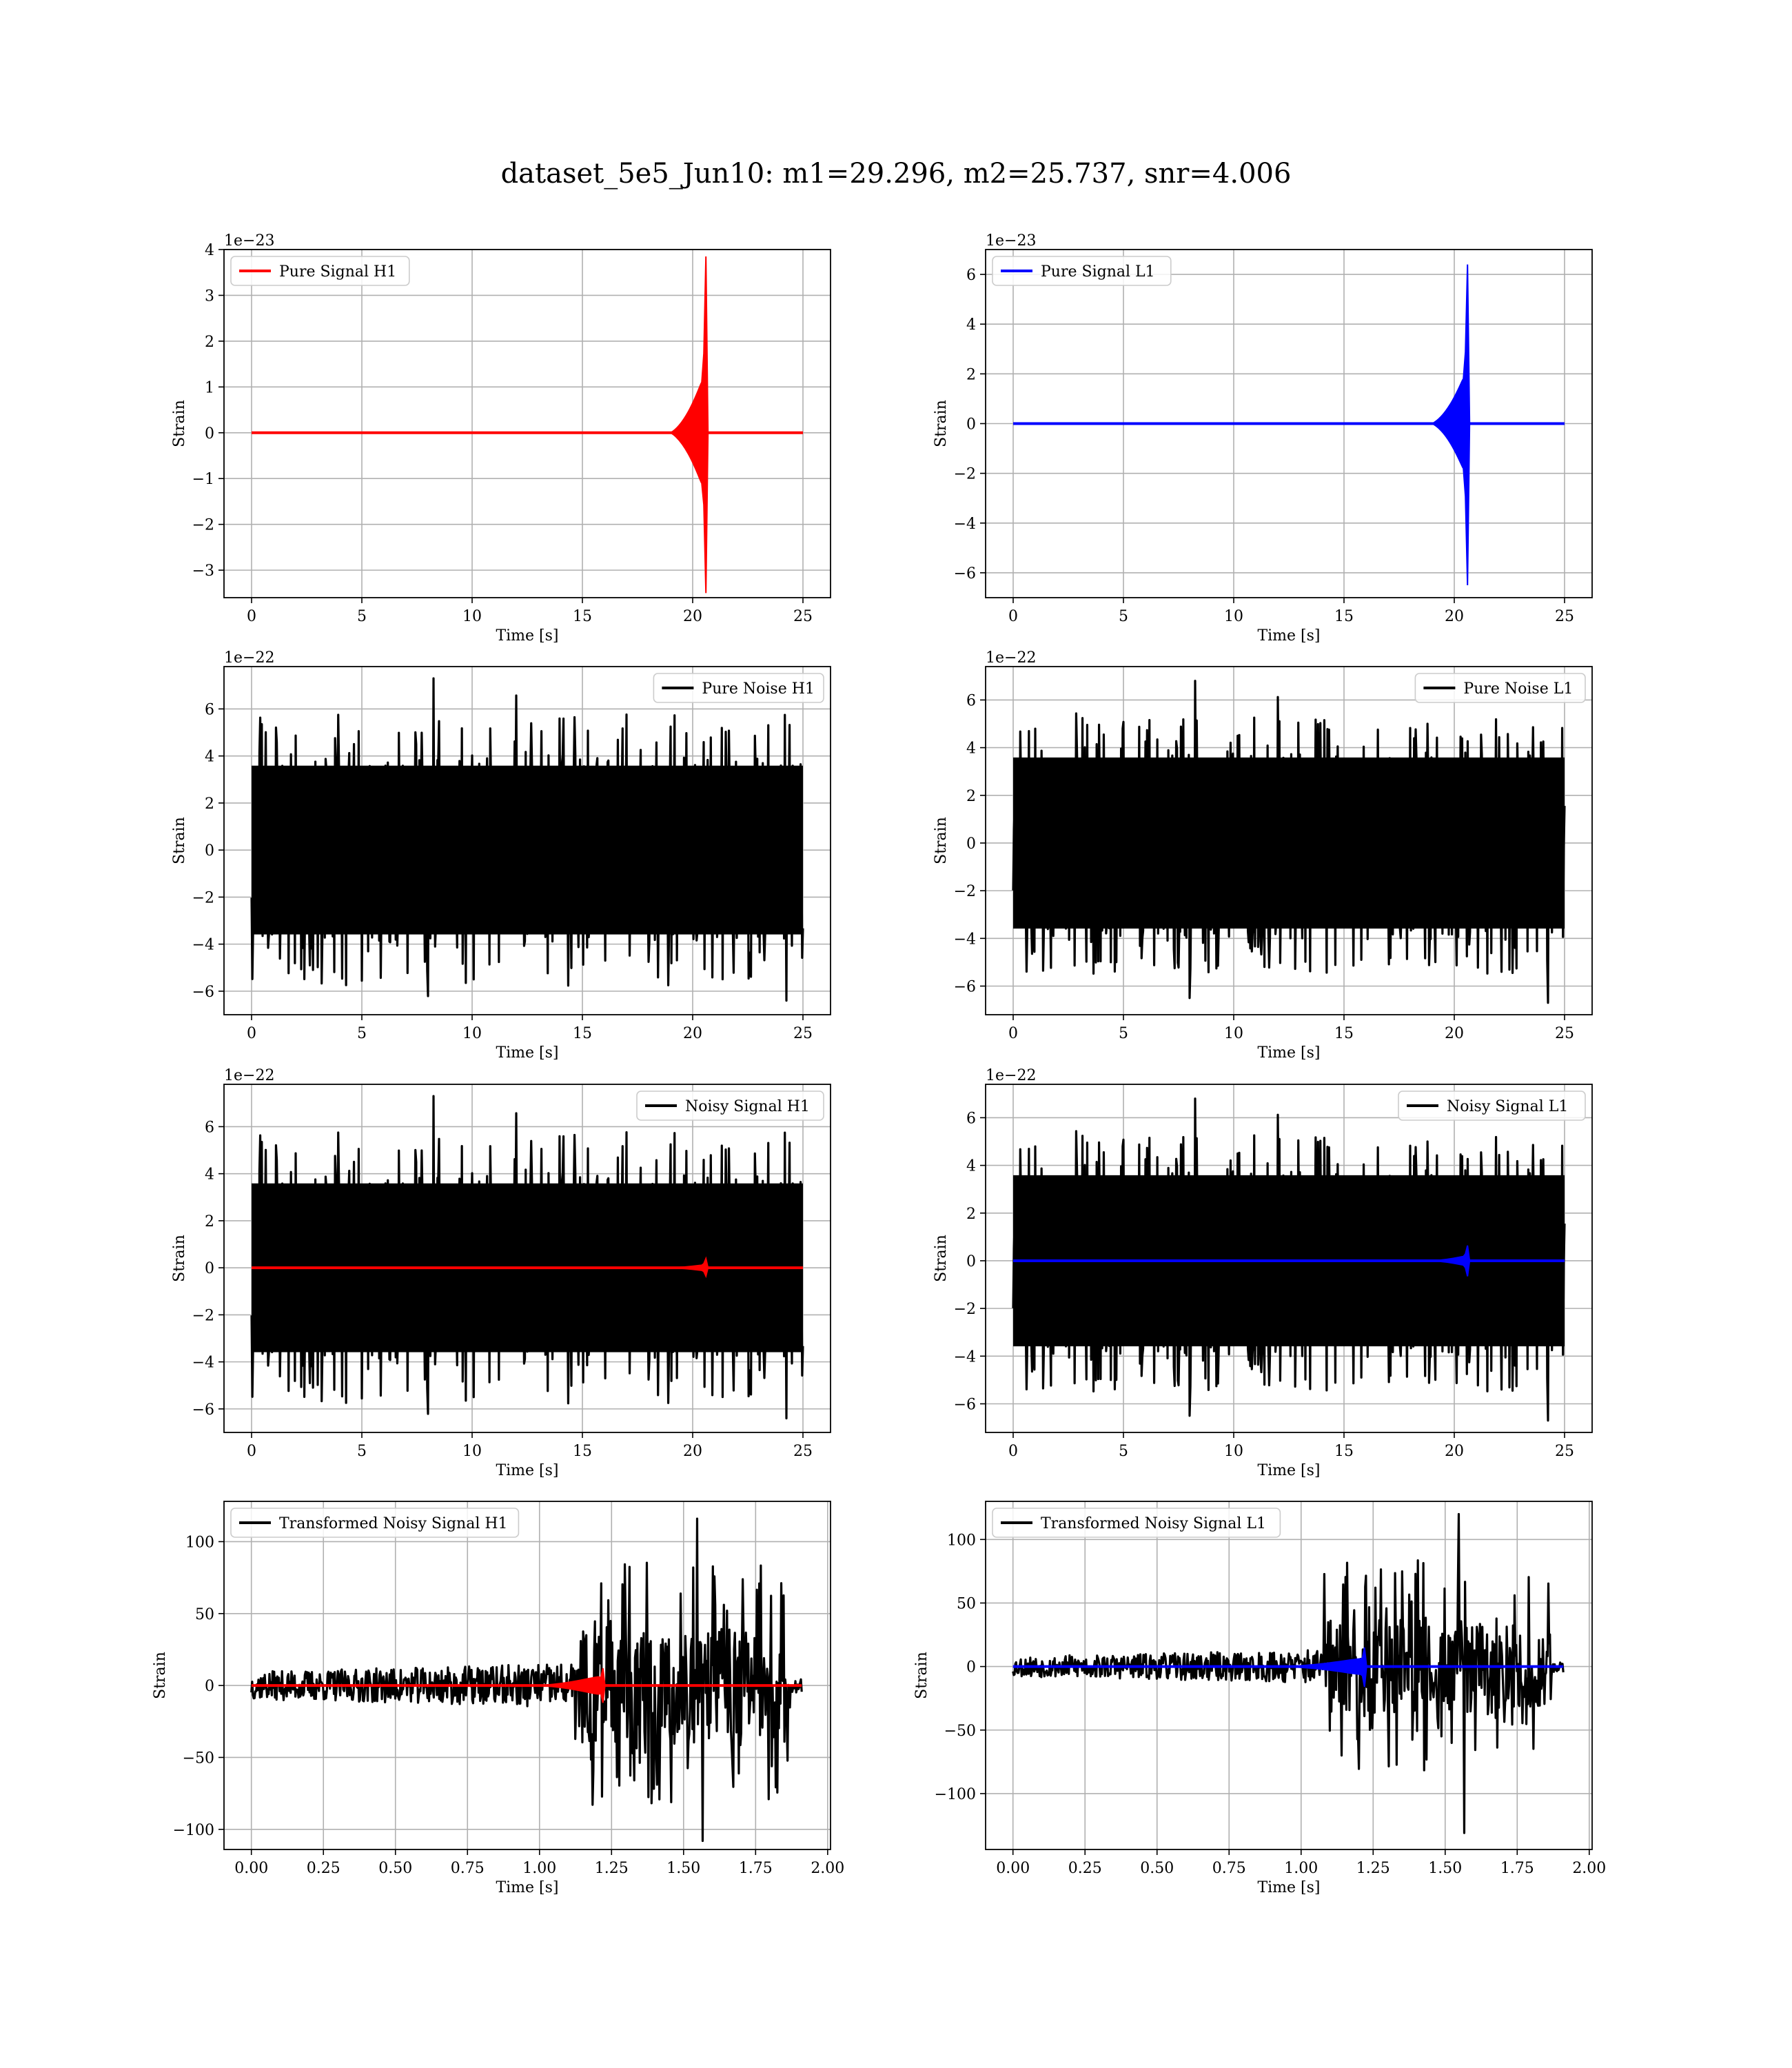 This screenshot has width=1792, height=2068. What do you see at coordinates (960, 1731) in the screenshot?
I see `y-tick-label: −50` at bounding box center [960, 1731].